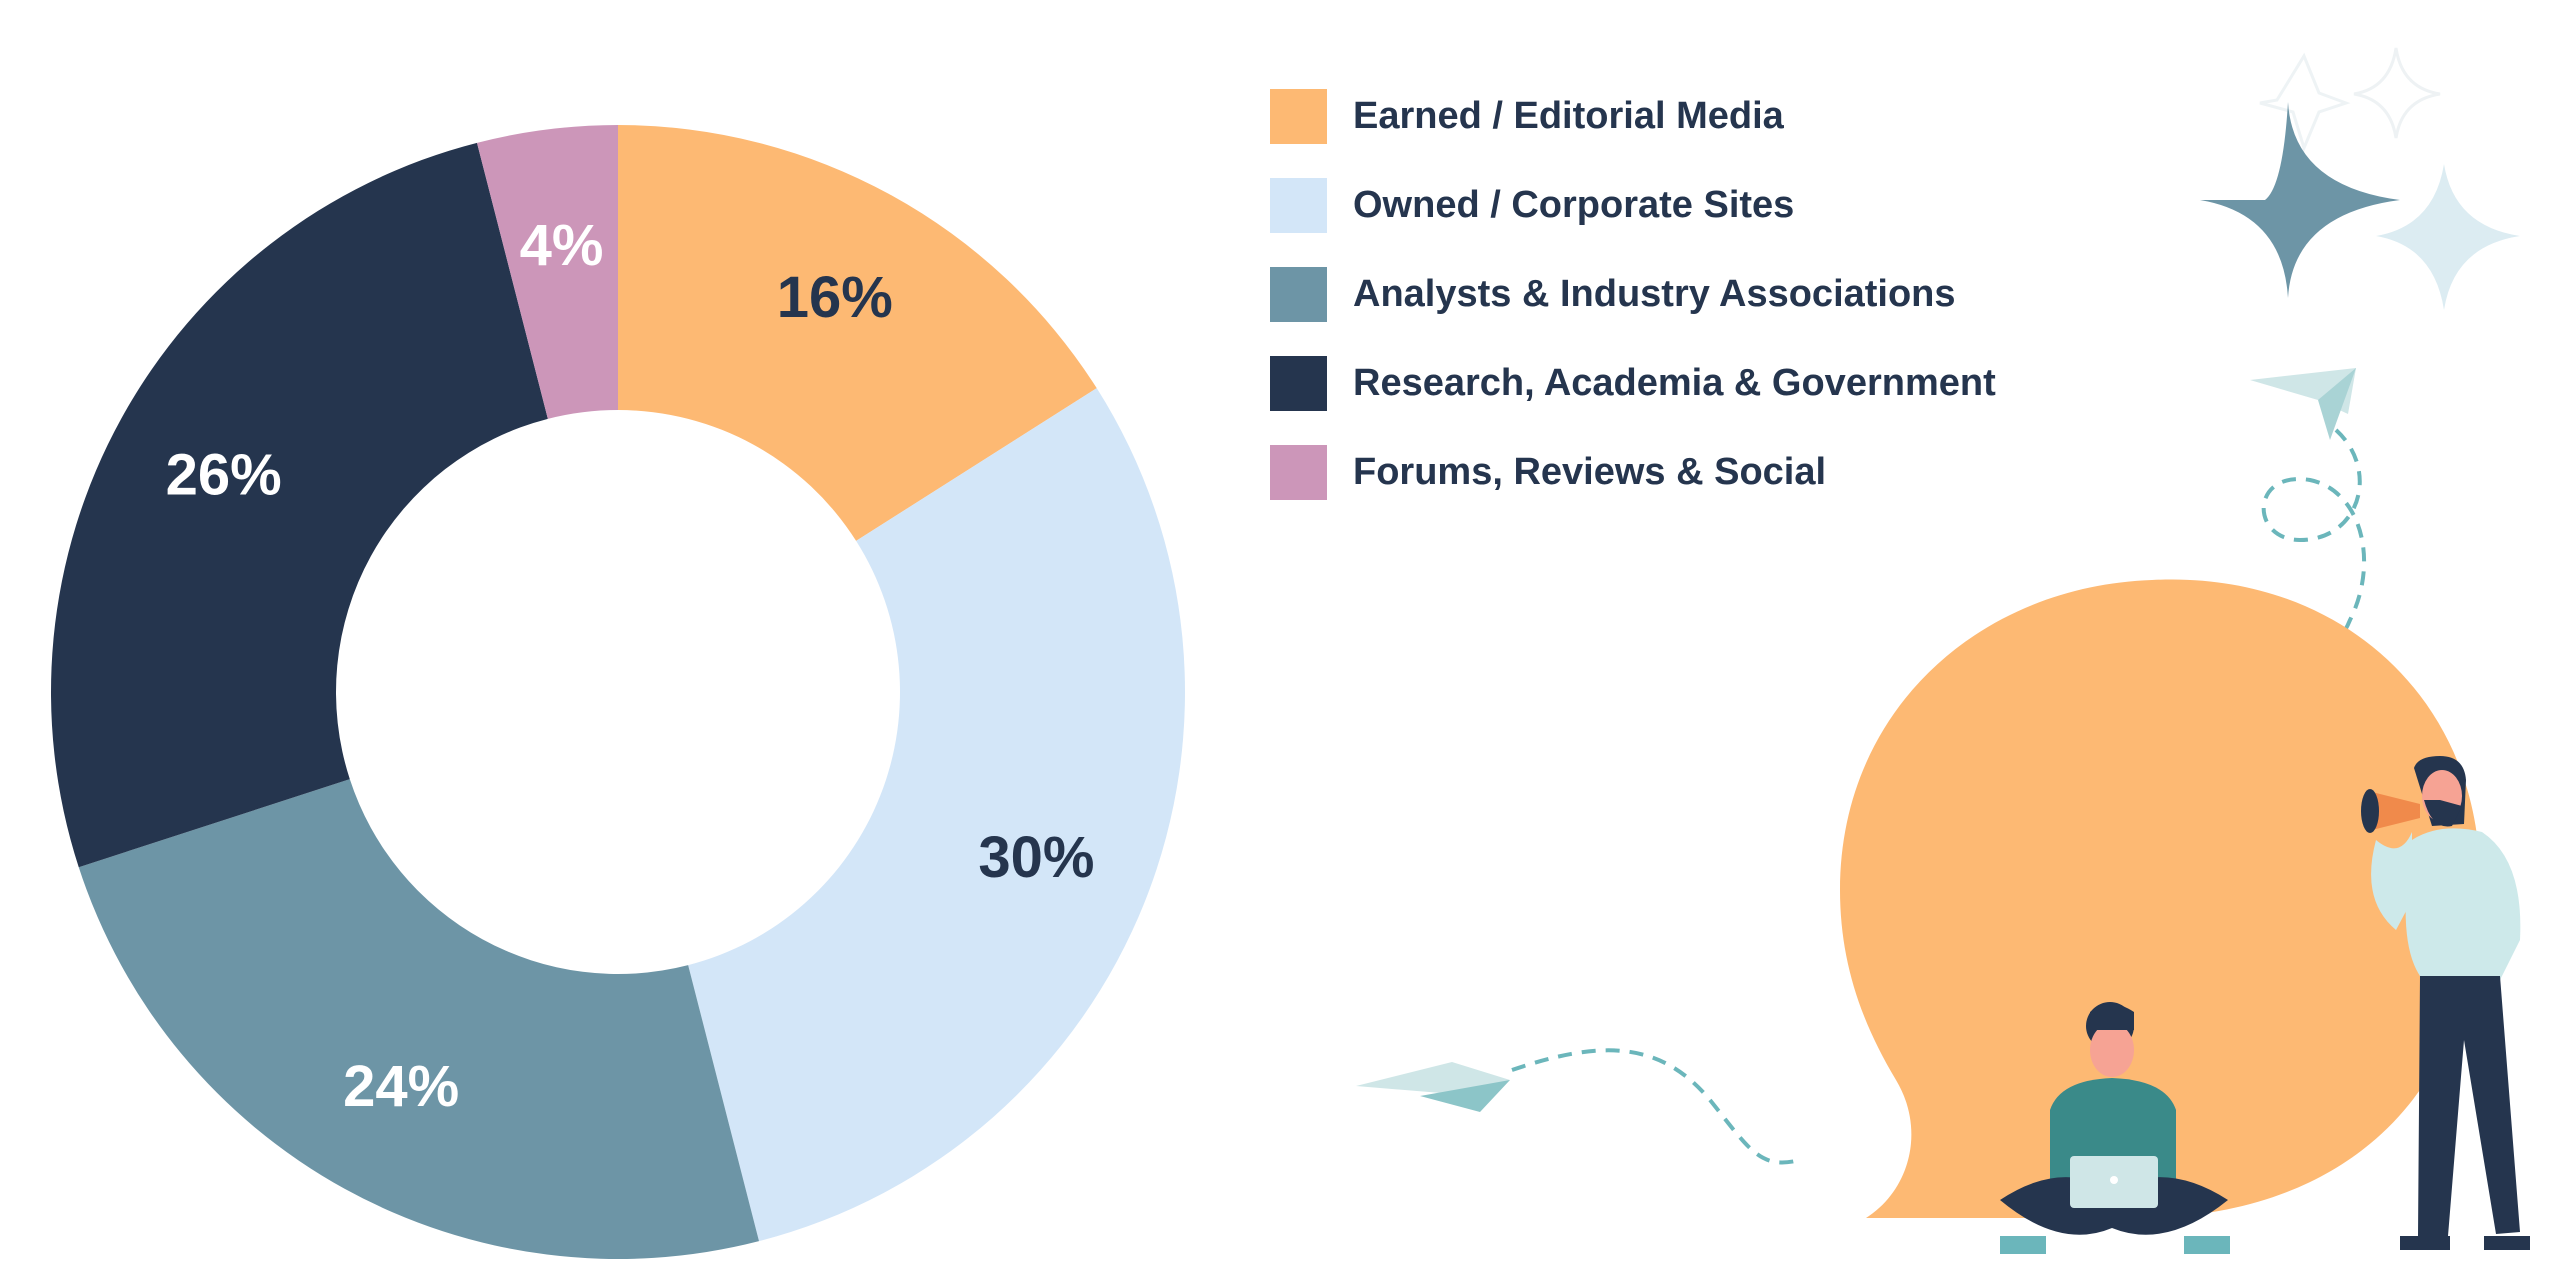 The height and width of the screenshot is (1280, 2560). I want to click on legend-item: Forums, Reviews & Social, so click(1633, 472).